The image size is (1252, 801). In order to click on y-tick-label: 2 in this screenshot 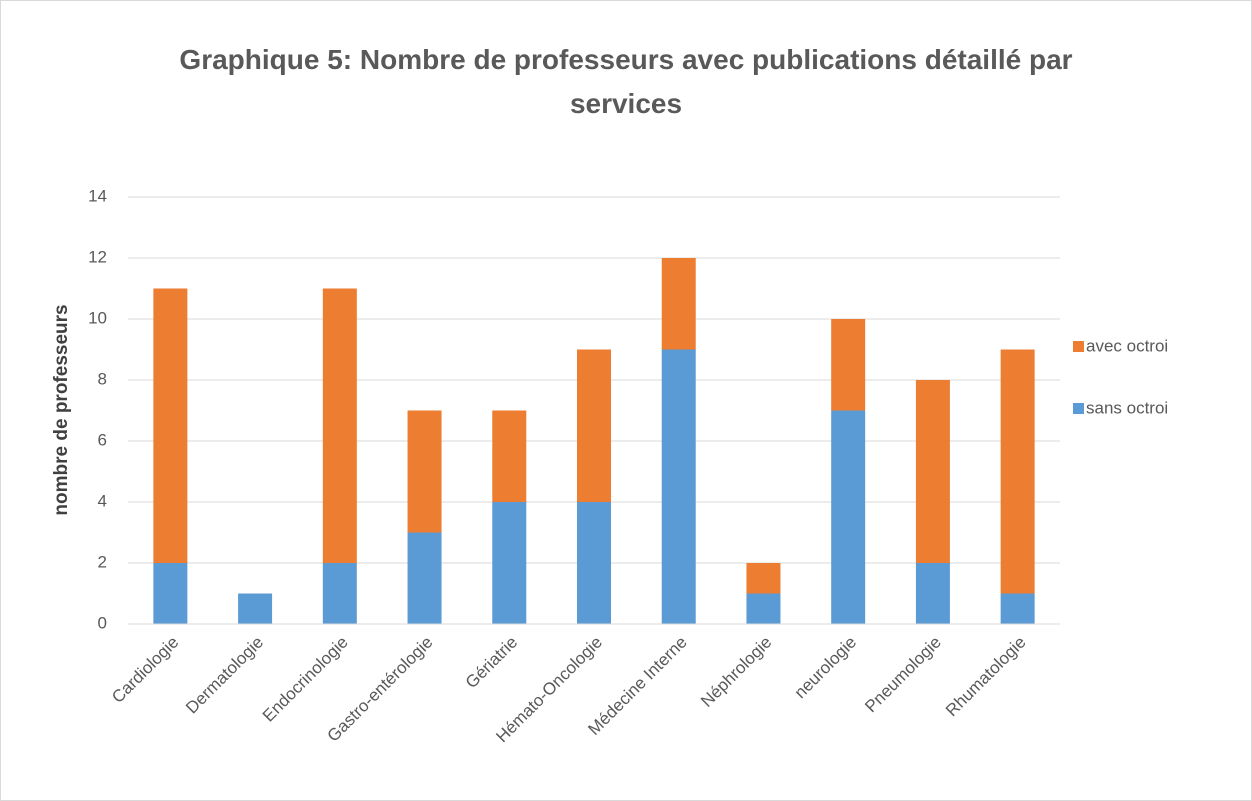, I will do `click(102, 561)`.